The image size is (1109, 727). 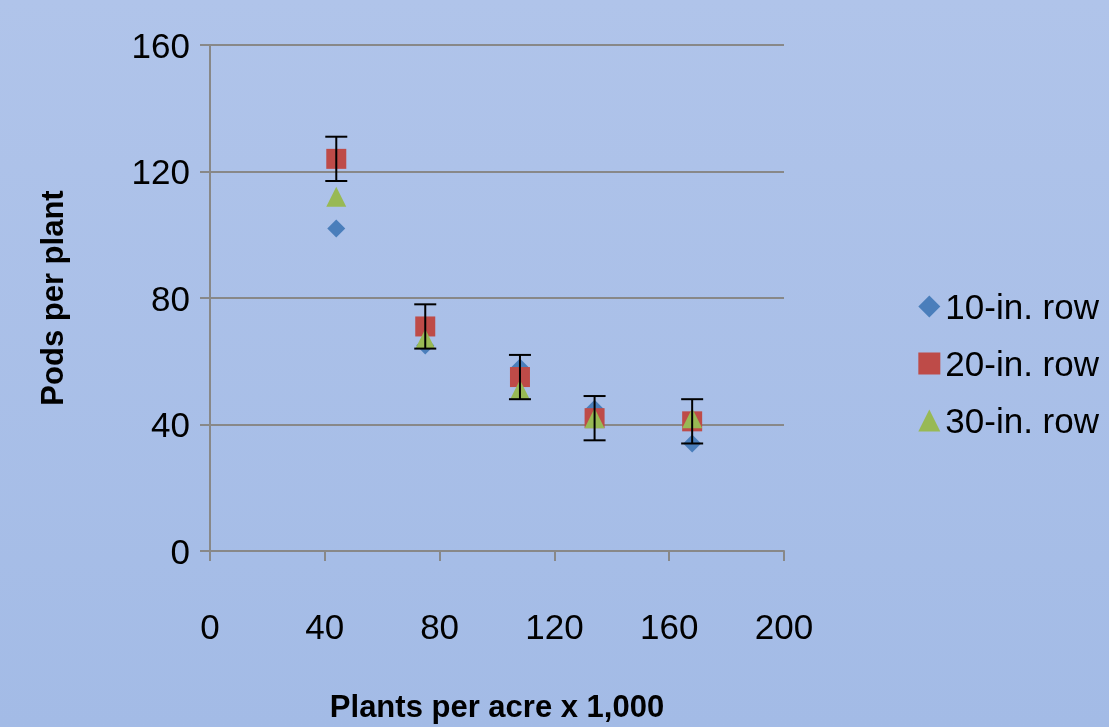 What do you see at coordinates (325, 626) in the screenshot?
I see `x-tick-label: 40` at bounding box center [325, 626].